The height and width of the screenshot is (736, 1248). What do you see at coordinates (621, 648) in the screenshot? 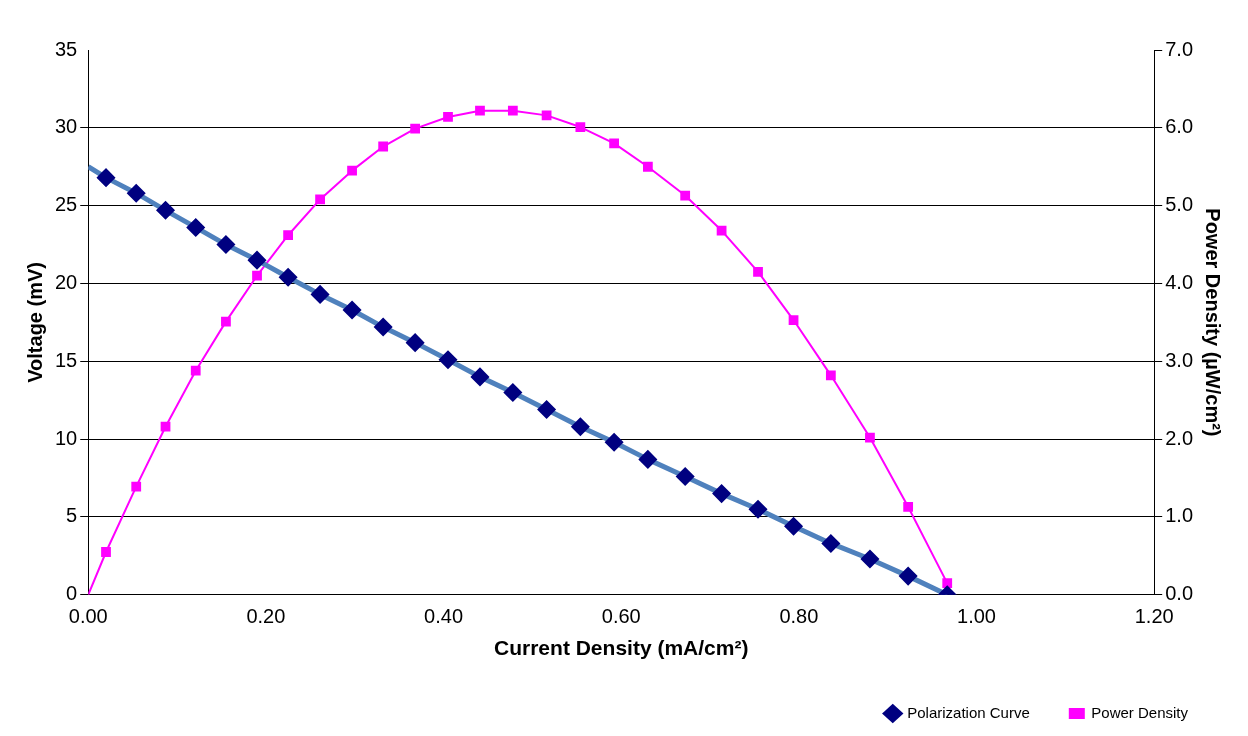
I see `x-axis-title: Current Density (mA/cm²)` at bounding box center [621, 648].